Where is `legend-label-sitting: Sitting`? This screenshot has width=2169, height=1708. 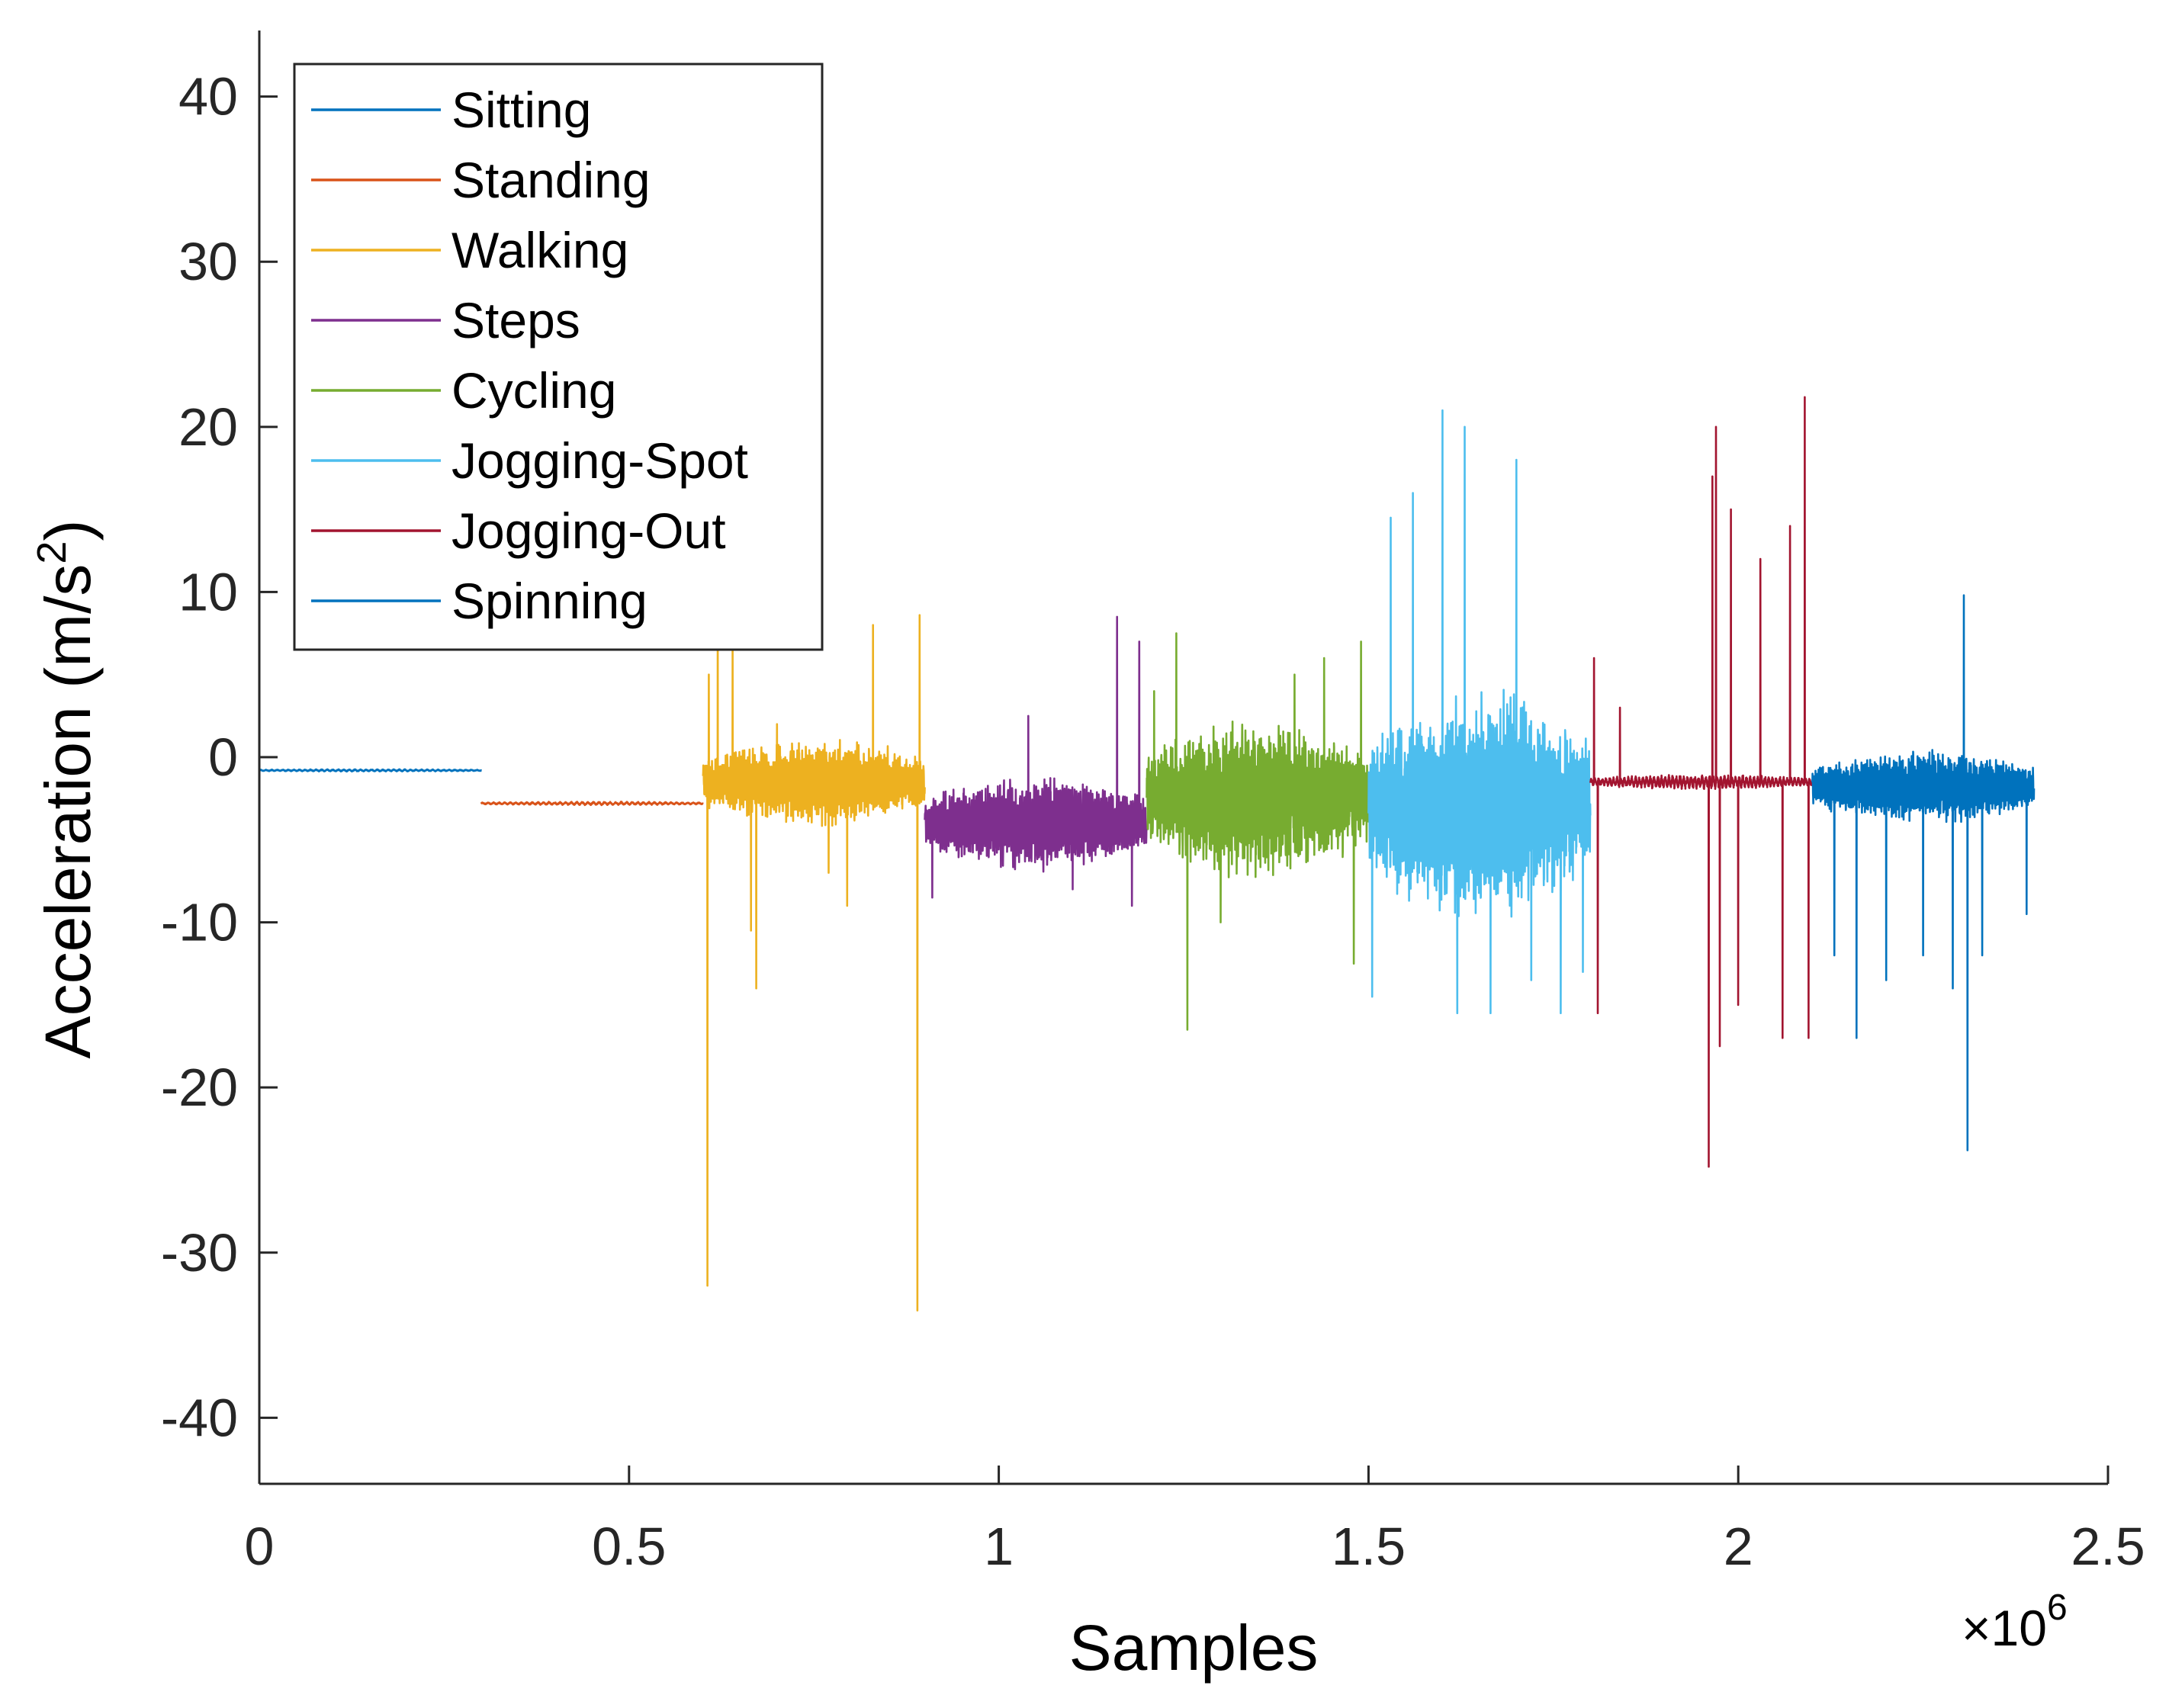
legend-label-sitting: Sitting is located at coordinates (521, 110).